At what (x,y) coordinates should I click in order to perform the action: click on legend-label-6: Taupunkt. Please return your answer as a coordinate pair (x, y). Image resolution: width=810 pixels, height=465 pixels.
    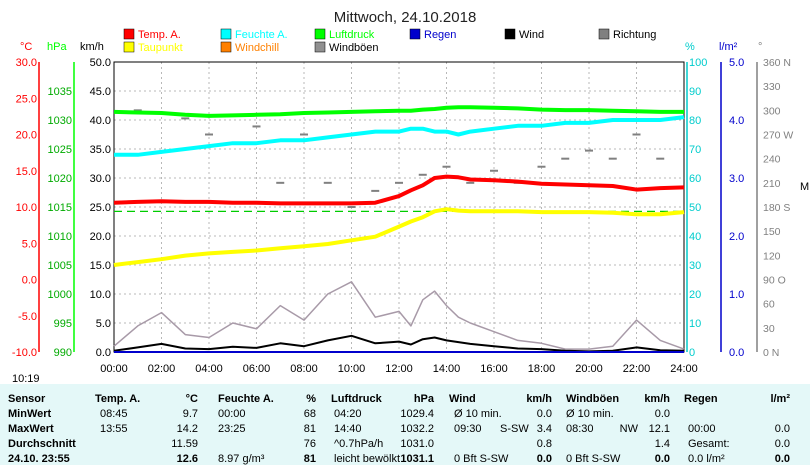
    Looking at the image, I should click on (160, 48).